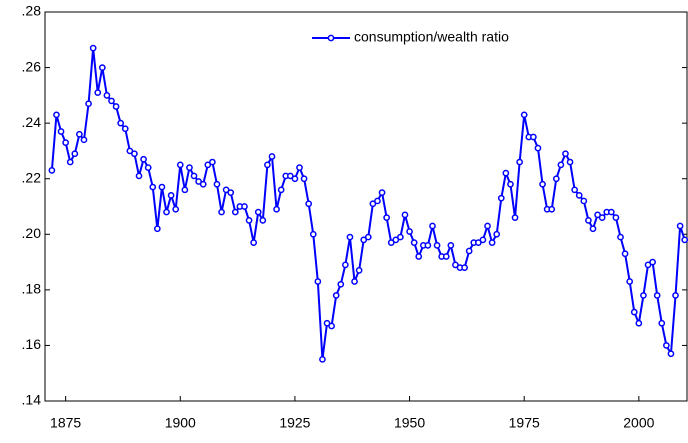 This screenshot has width=688, height=443. Describe the element at coordinates (32, 11) in the screenshot. I see `y-tick-label: .28` at that location.